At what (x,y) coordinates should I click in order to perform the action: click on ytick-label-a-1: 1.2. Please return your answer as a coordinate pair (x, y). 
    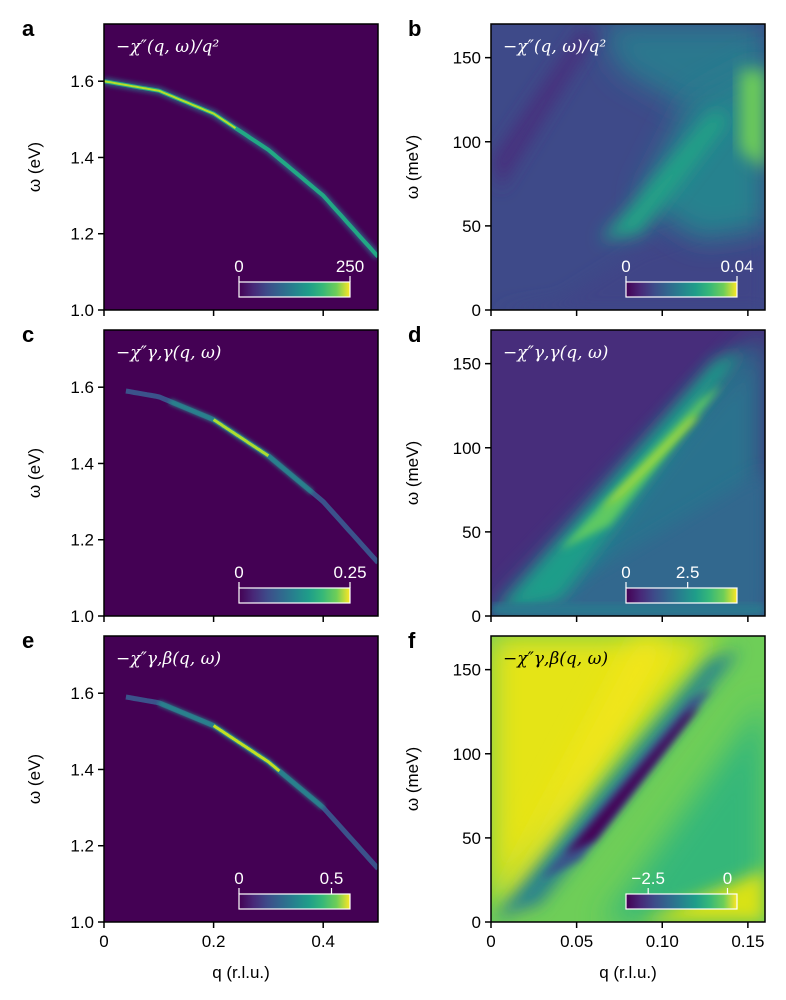
    Looking at the image, I should click on (82, 234).